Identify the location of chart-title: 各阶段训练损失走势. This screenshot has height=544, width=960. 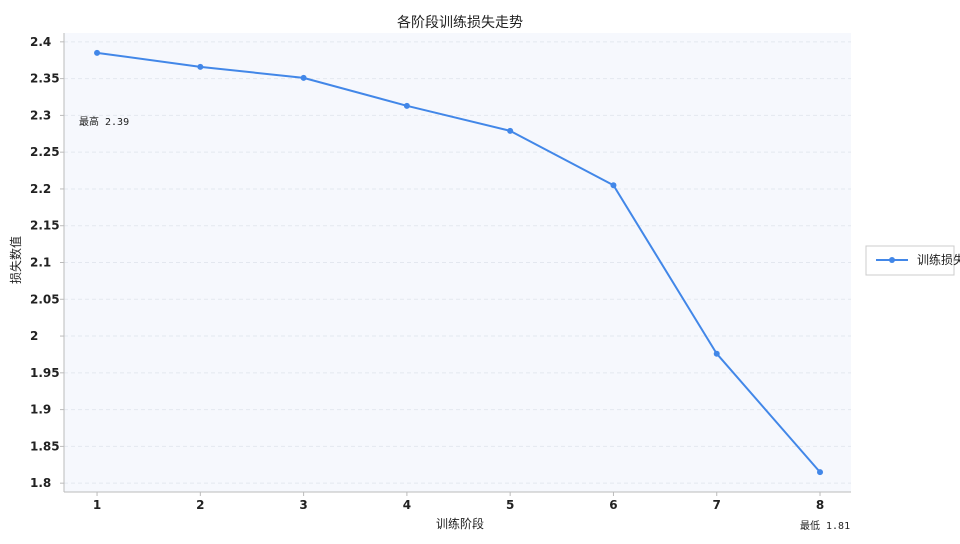
(460, 23).